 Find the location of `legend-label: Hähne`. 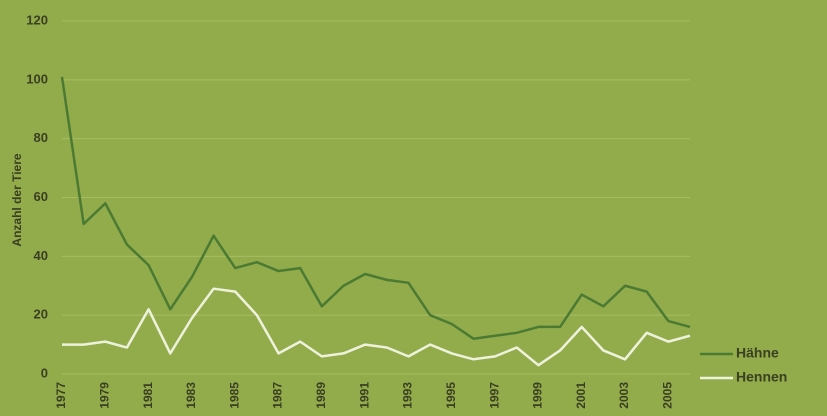

legend-label: Hähne is located at coordinates (757, 353).